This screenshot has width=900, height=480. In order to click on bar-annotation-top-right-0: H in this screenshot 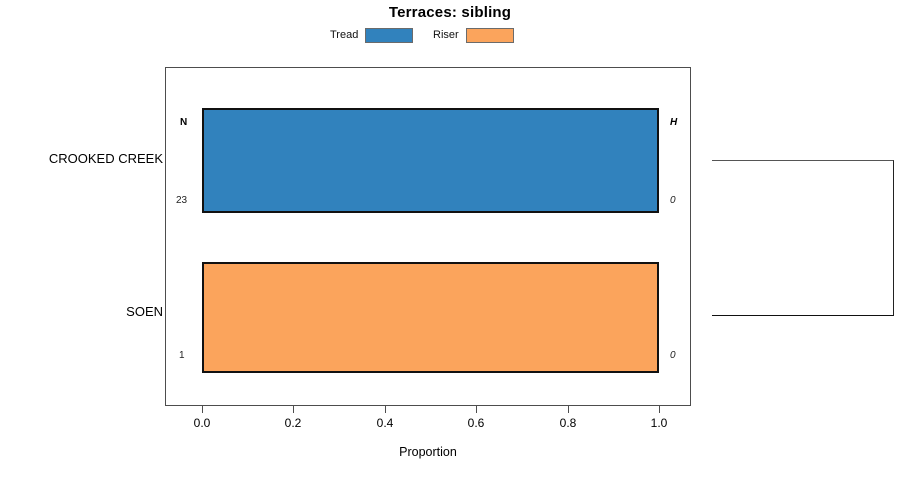, I will do `click(674, 122)`.